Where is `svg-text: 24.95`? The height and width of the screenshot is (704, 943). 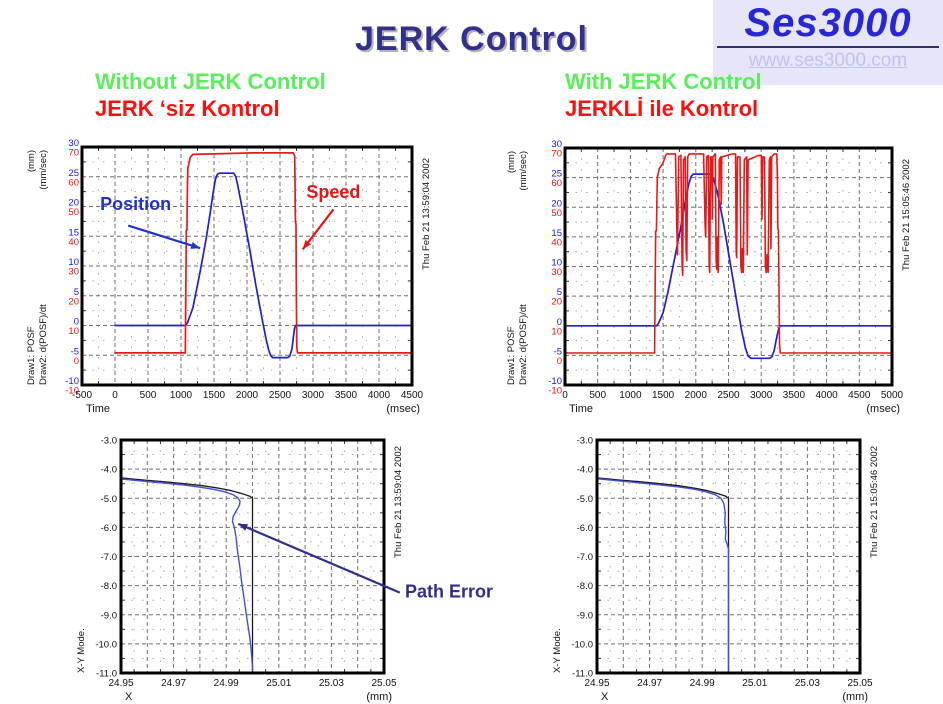 svg-text: 24.95 is located at coordinates (120, 683).